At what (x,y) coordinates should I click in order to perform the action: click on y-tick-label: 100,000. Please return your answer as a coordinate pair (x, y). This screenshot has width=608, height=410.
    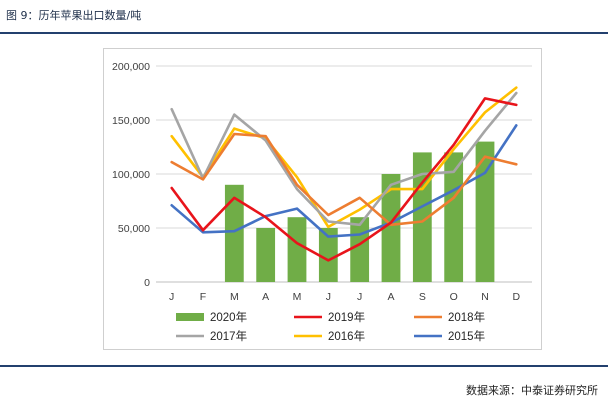
    Looking at the image, I should click on (131, 175).